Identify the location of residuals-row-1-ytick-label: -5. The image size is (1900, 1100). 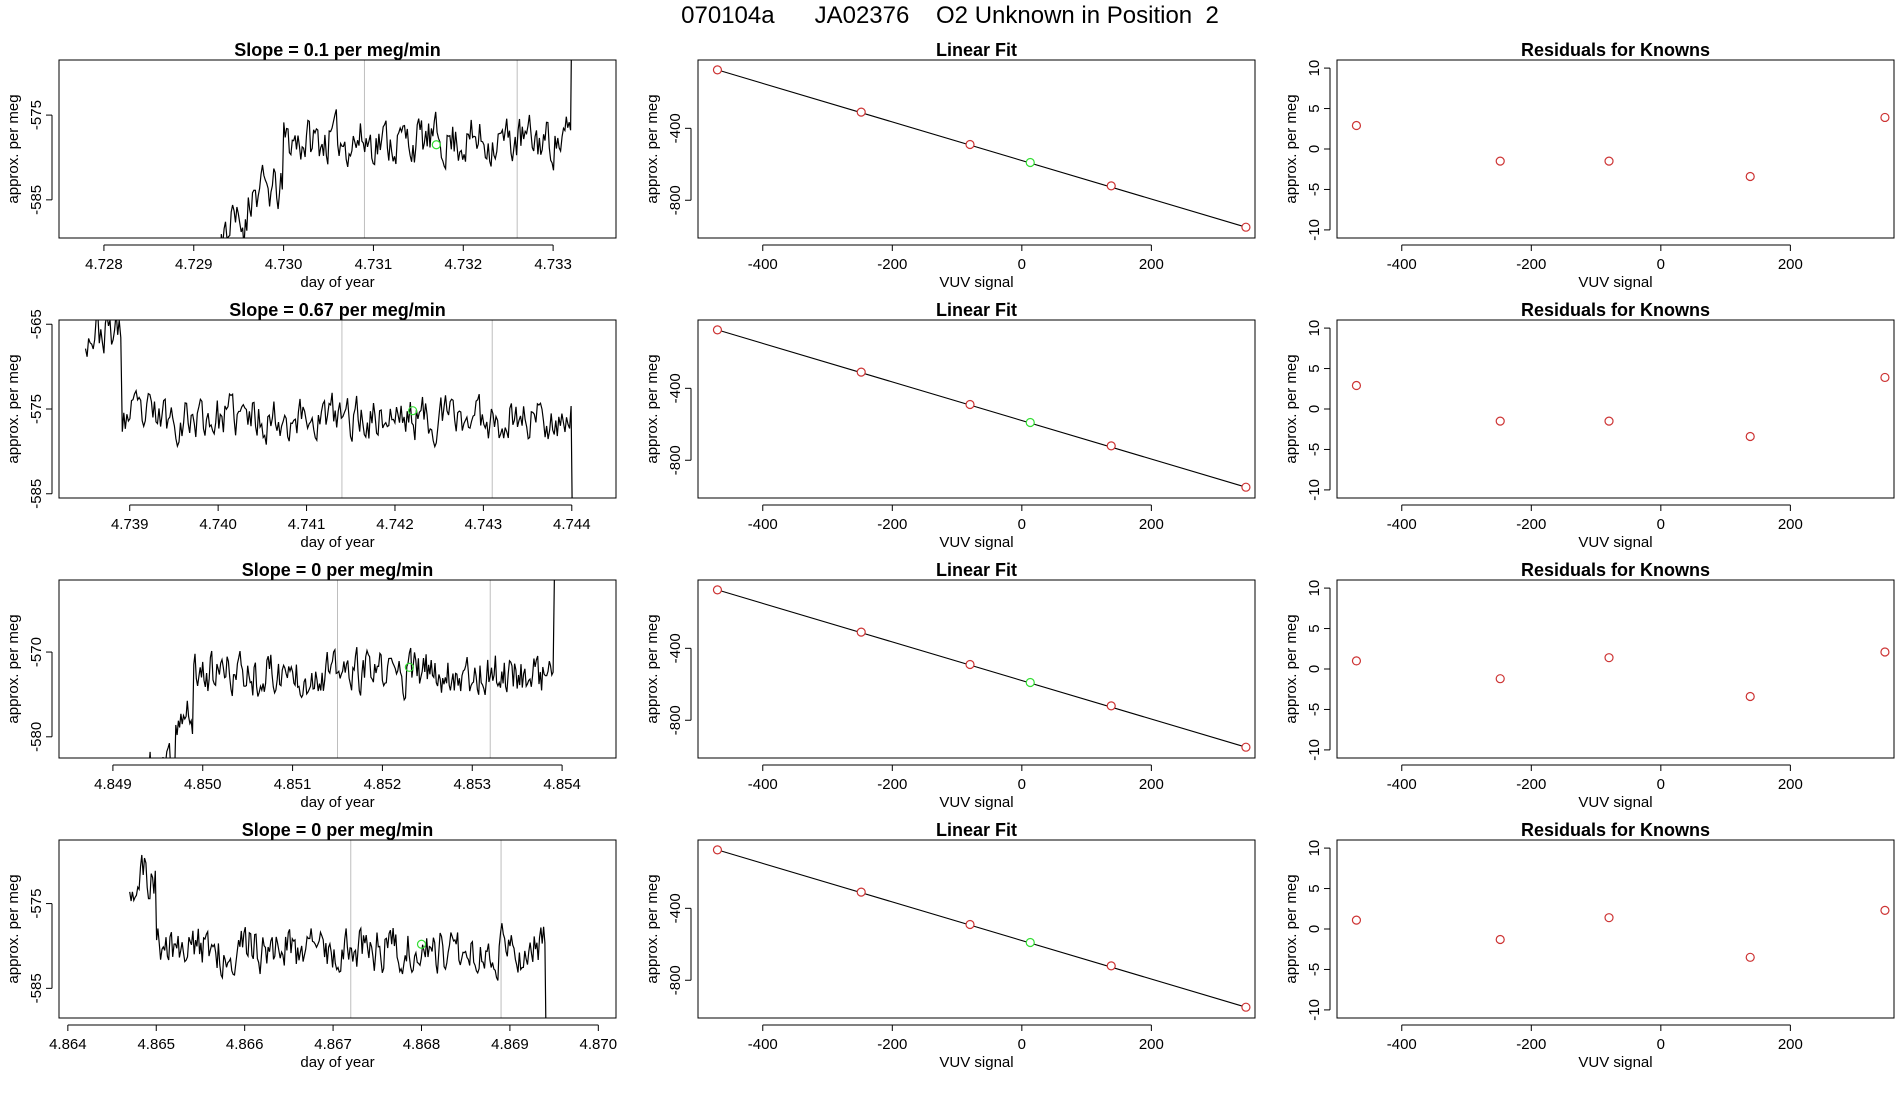
(1314, 189).